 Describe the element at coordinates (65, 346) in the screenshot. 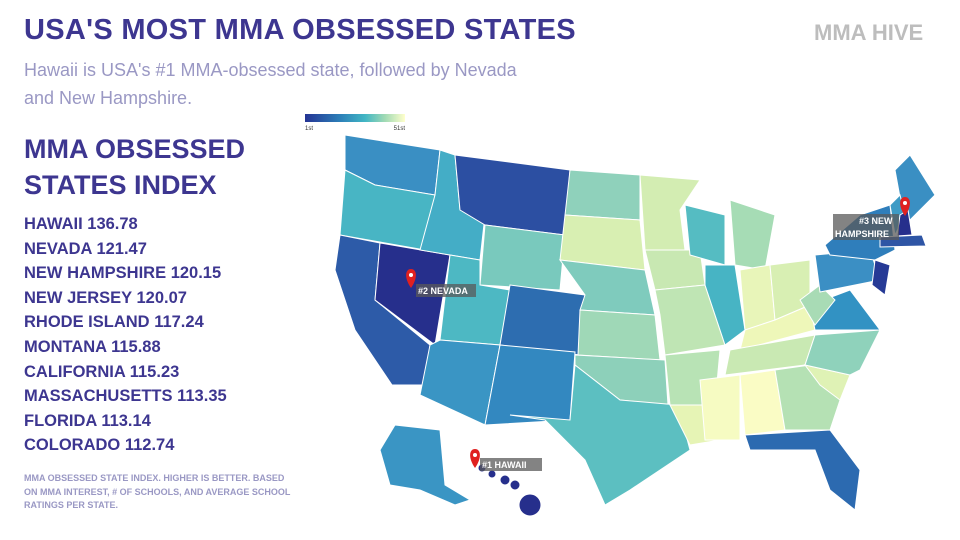

I see `state-name: MONTANA` at that location.